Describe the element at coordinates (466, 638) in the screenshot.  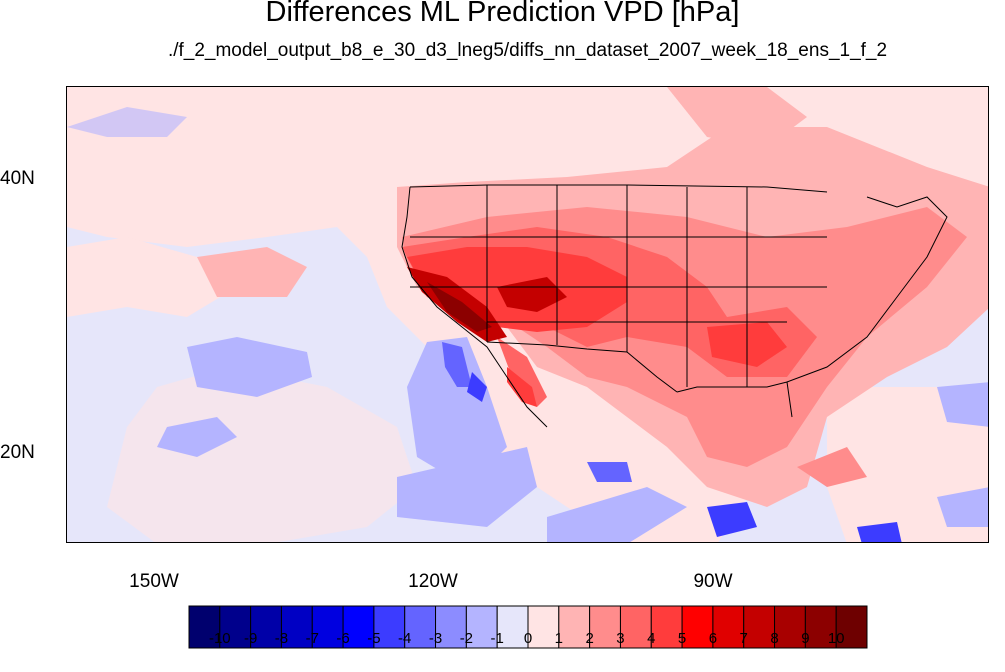
I see `colorbar-tick-label: -2` at that location.